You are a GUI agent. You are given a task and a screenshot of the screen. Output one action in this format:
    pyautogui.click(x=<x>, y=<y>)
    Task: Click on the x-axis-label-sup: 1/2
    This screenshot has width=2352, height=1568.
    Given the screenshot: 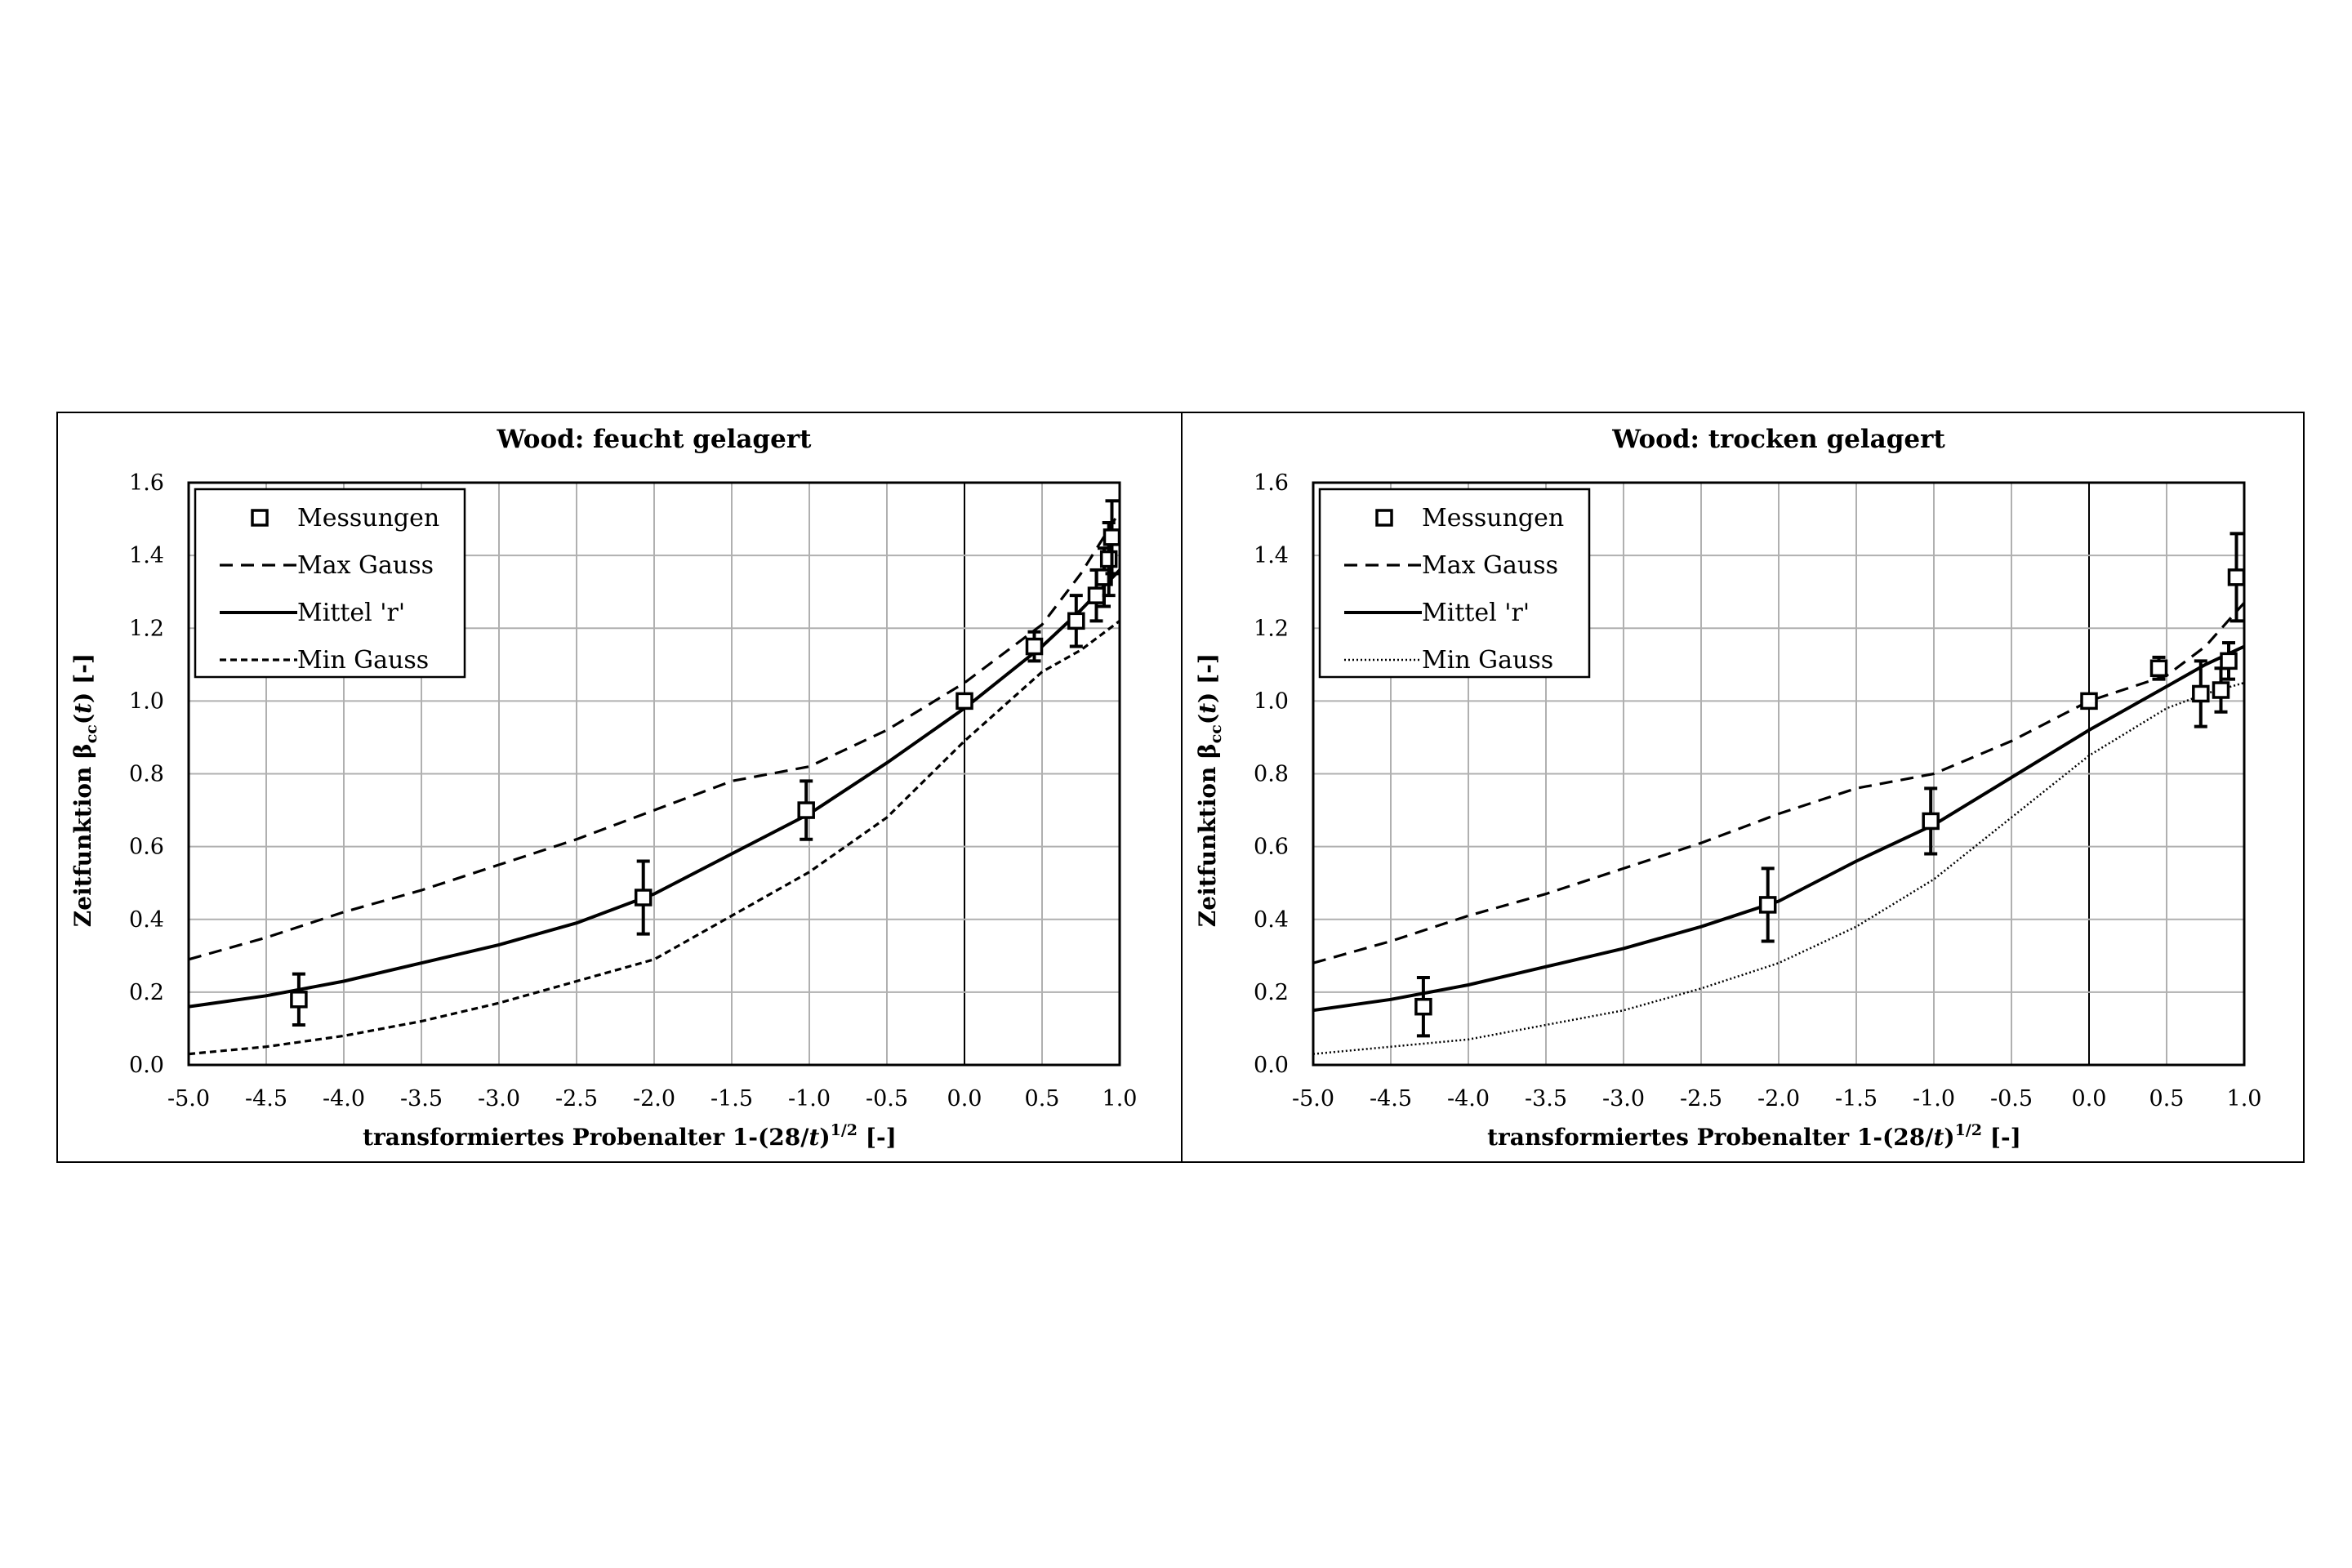 What is the action you would take?
    pyautogui.click(x=844, y=1130)
    